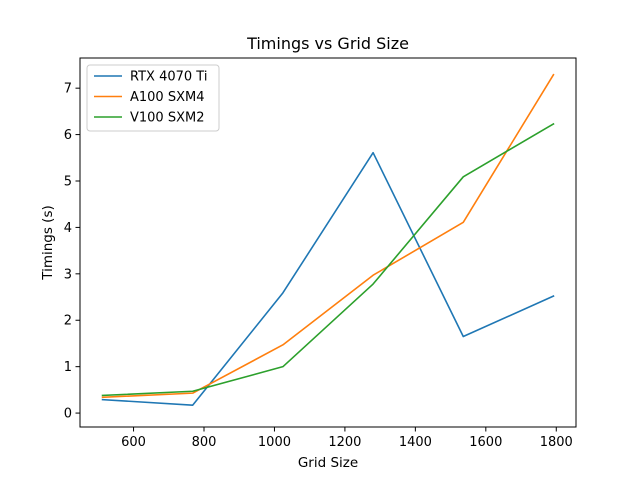 Image resolution: width=640 pixels, height=480 pixels. What do you see at coordinates (167, 118) in the screenshot?
I see `legend-label-2: V100 SXM2` at bounding box center [167, 118].